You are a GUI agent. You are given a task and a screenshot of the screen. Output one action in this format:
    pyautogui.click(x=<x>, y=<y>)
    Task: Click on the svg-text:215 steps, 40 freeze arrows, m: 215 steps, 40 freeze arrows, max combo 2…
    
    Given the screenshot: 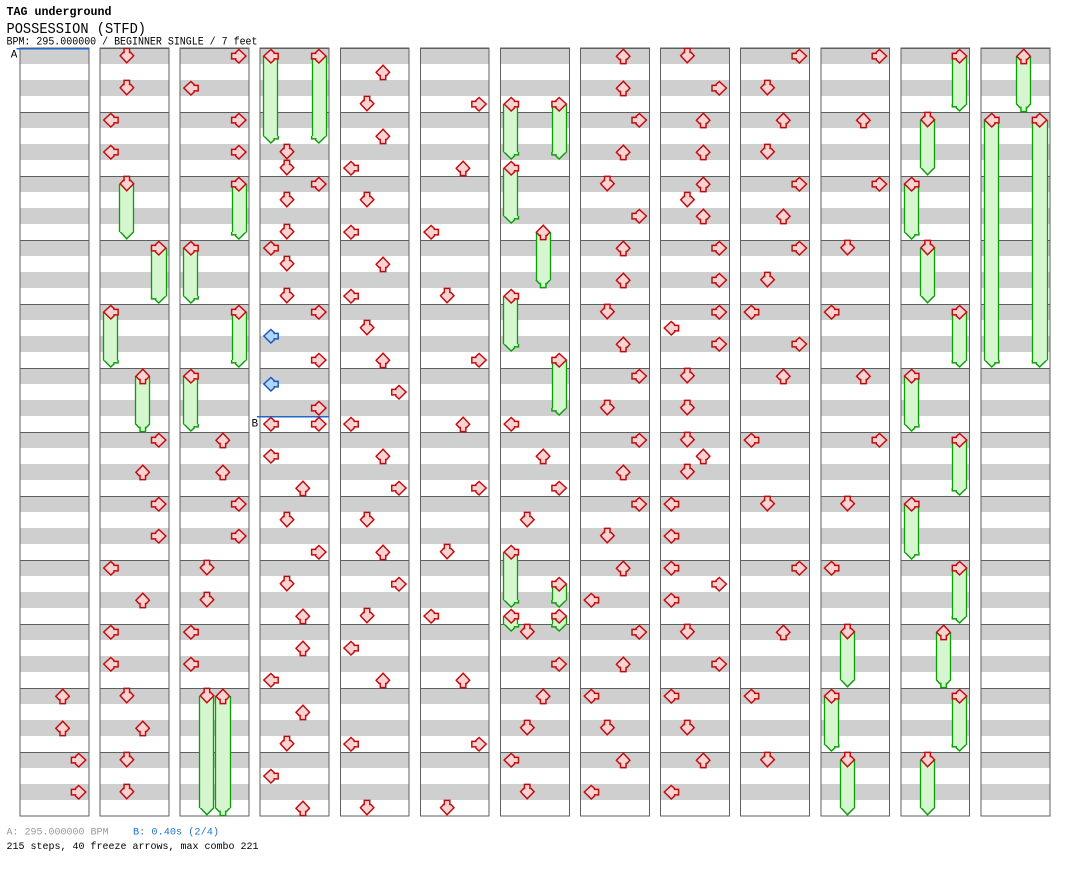 What is the action you would take?
    pyautogui.click(x=133, y=847)
    